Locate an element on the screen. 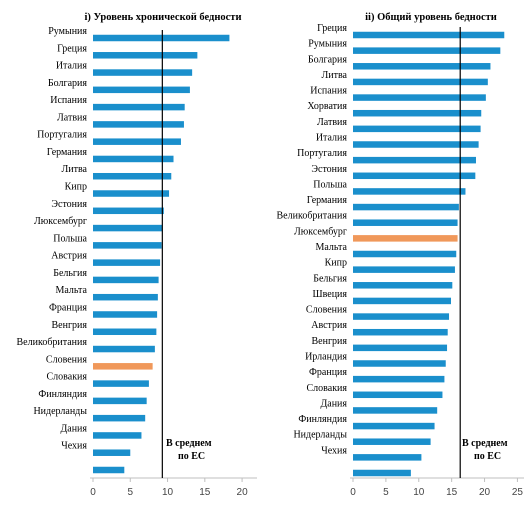 The height and width of the screenshot is (509, 529). category-label: Словения is located at coordinates (66, 359).